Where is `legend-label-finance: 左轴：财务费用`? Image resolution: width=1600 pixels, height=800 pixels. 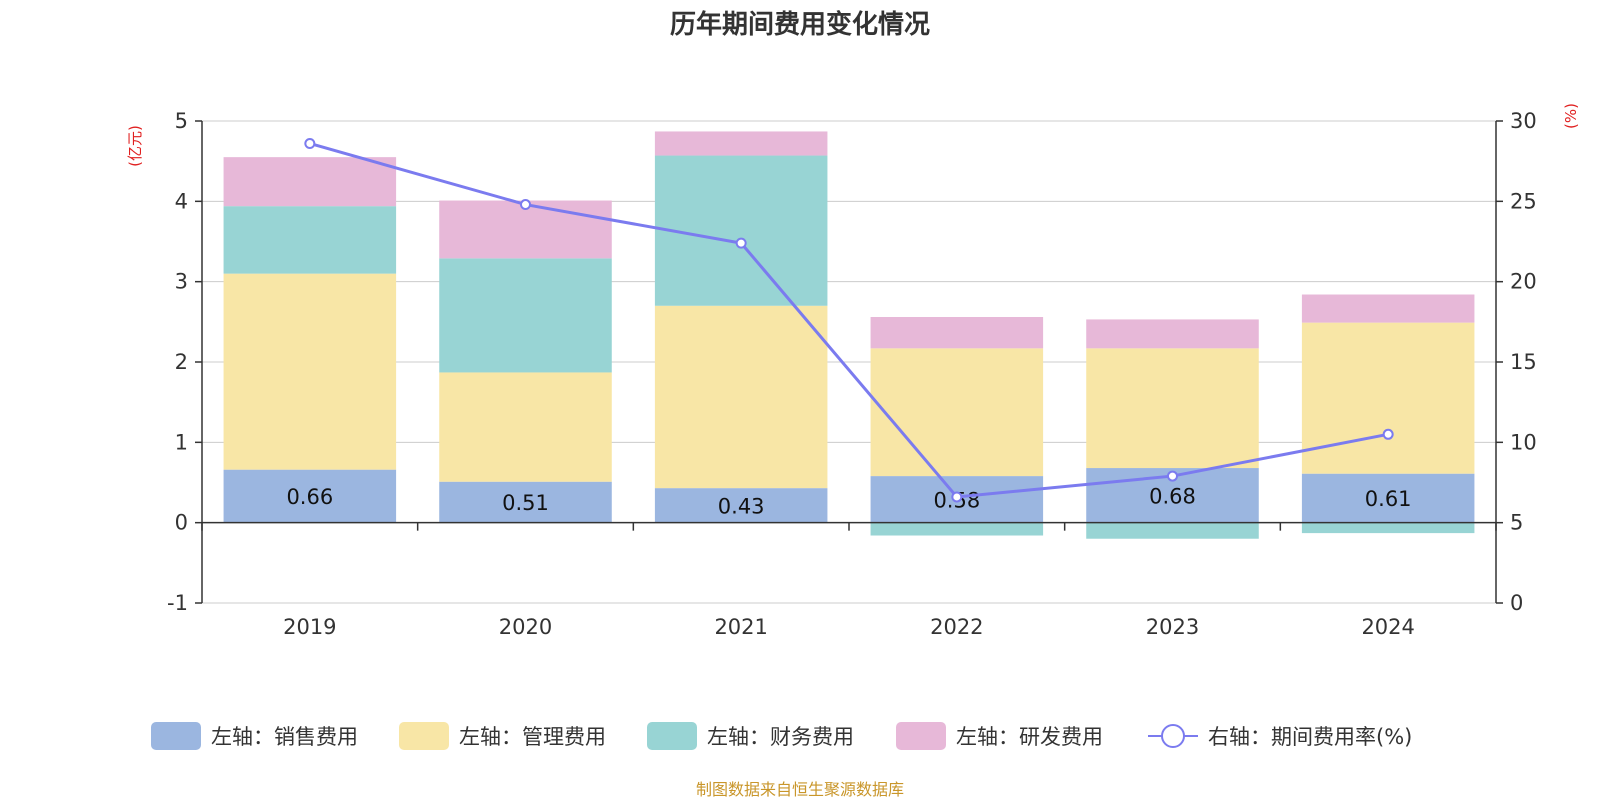
legend-label-finance: 左轴：财务费用 is located at coordinates (780, 737).